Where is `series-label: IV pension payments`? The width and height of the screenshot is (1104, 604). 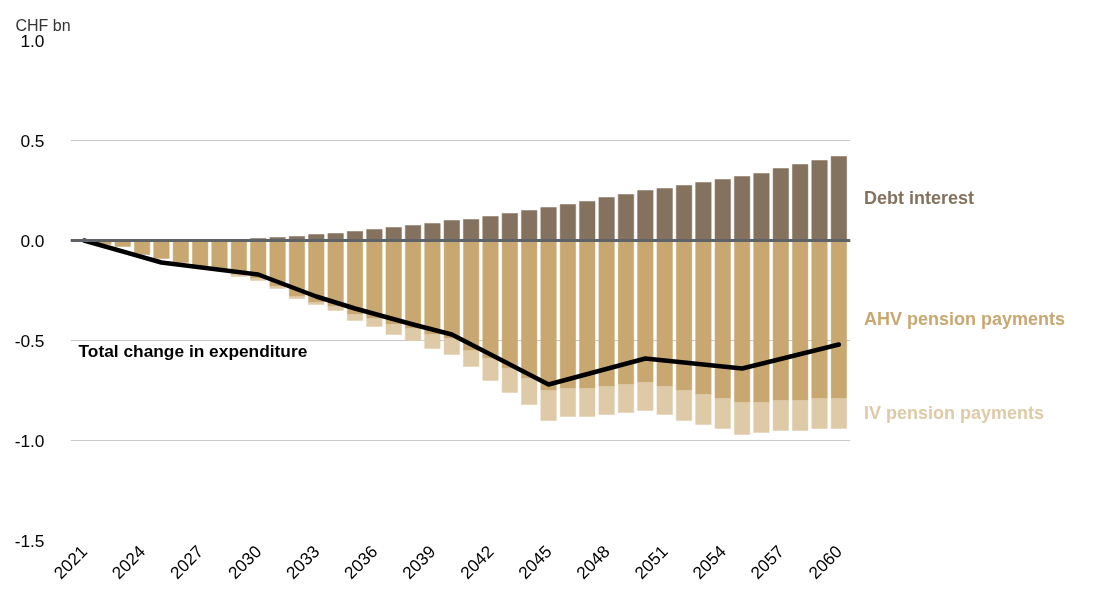
series-label: IV pension payments is located at coordinates (954, 413).